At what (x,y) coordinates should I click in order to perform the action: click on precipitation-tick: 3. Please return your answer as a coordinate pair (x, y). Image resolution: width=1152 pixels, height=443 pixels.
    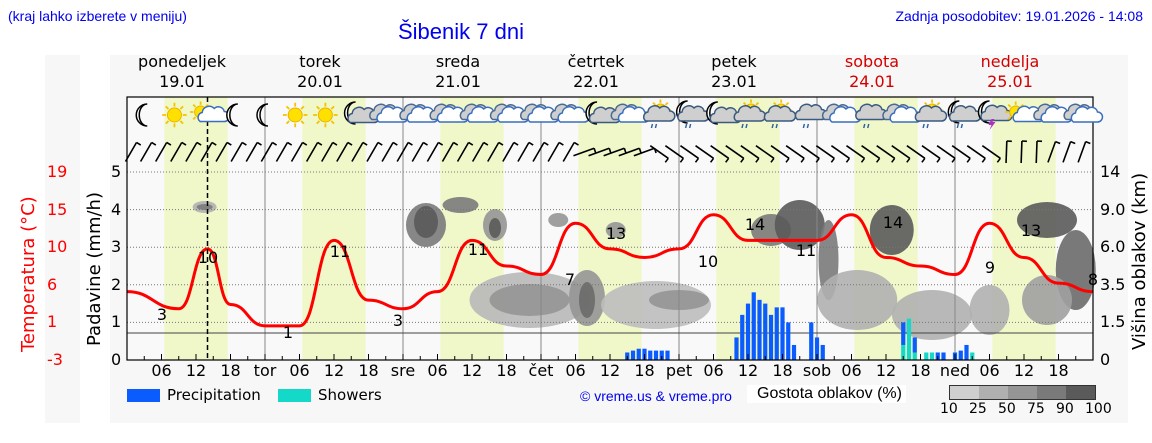
    Looking at the image, I should click on (116, 246).